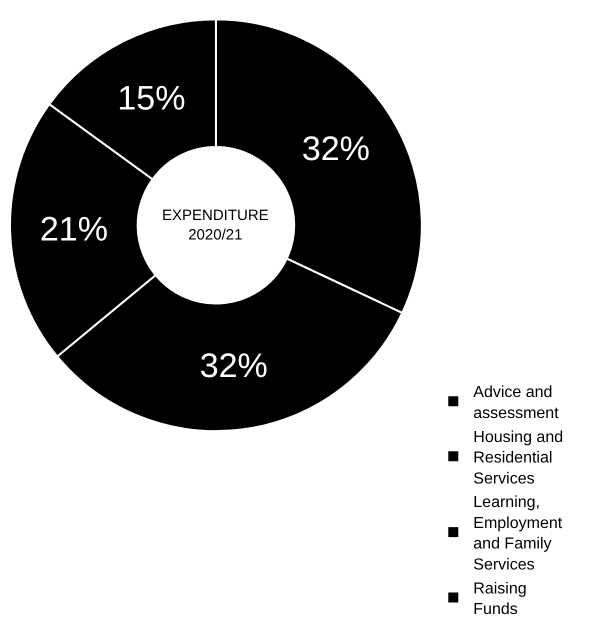  What do you see at coordinates (518, 458) in the screenshot?
I see `legend-label: Housing and Residential Services` at bounding box center [518, 458].